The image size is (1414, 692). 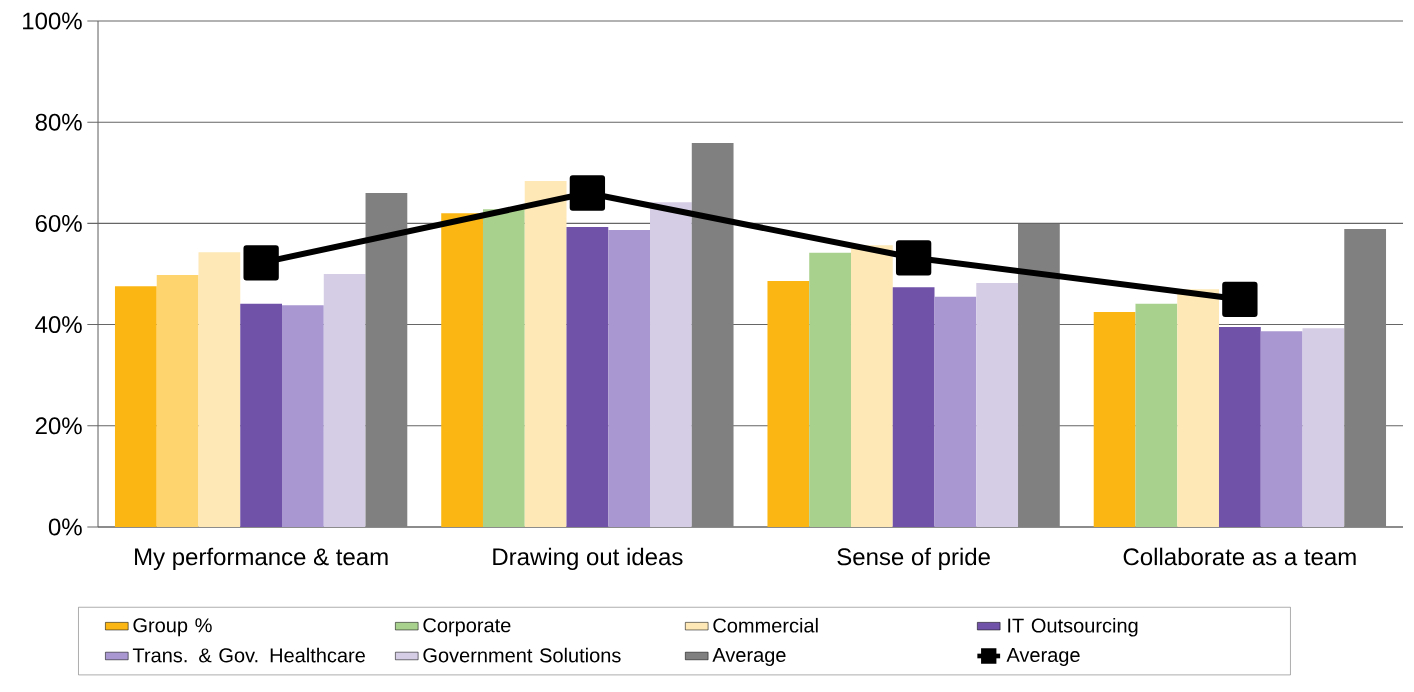 I want to click on y-tick-label: 80%, so click(x=58, y=122).